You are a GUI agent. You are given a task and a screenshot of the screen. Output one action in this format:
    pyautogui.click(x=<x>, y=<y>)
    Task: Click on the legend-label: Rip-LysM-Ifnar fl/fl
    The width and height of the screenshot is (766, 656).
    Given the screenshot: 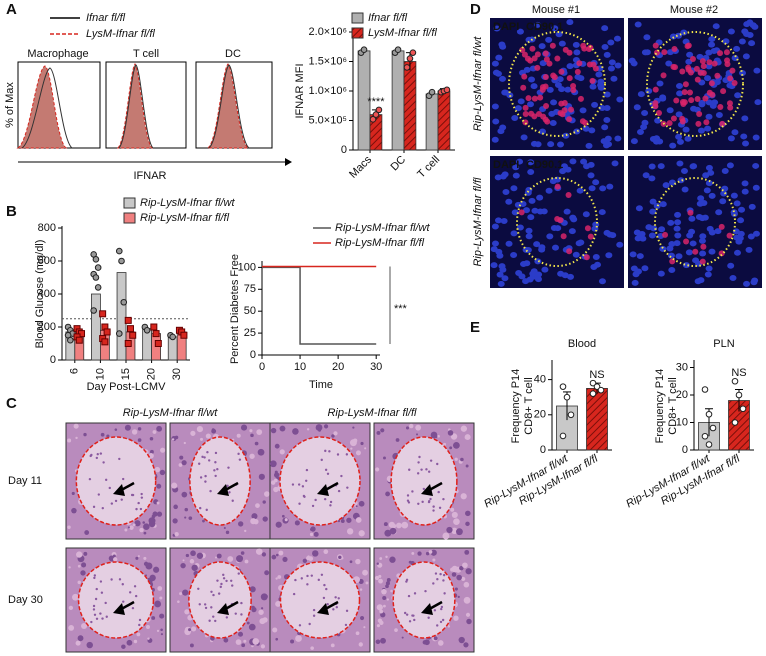 What is the action you would take?
    pyautogui.click(x=185, y=218)
    